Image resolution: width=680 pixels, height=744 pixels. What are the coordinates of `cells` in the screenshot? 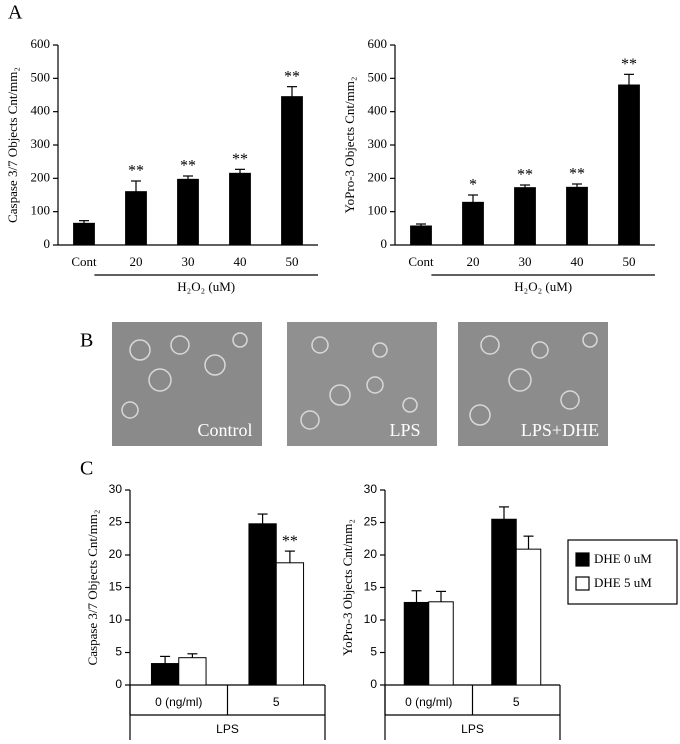 It's located at (359, 381).